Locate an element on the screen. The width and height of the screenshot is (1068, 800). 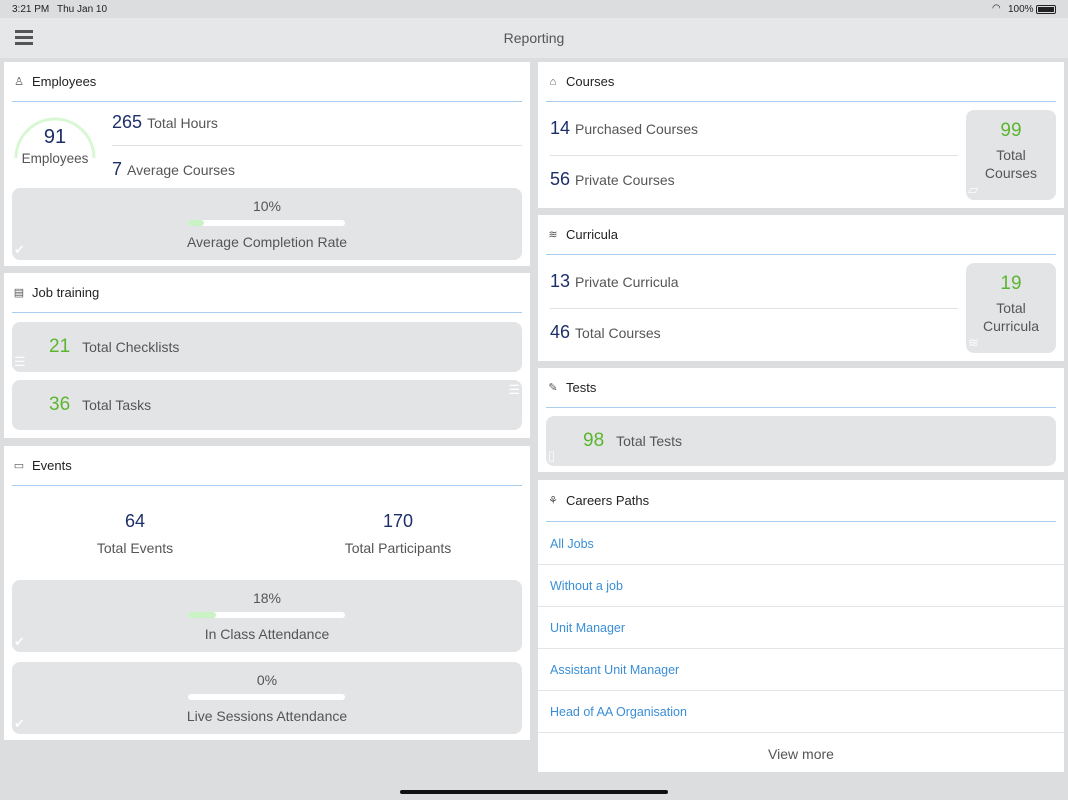
in-class-percent: 18% is located at coordinates (267, 598).